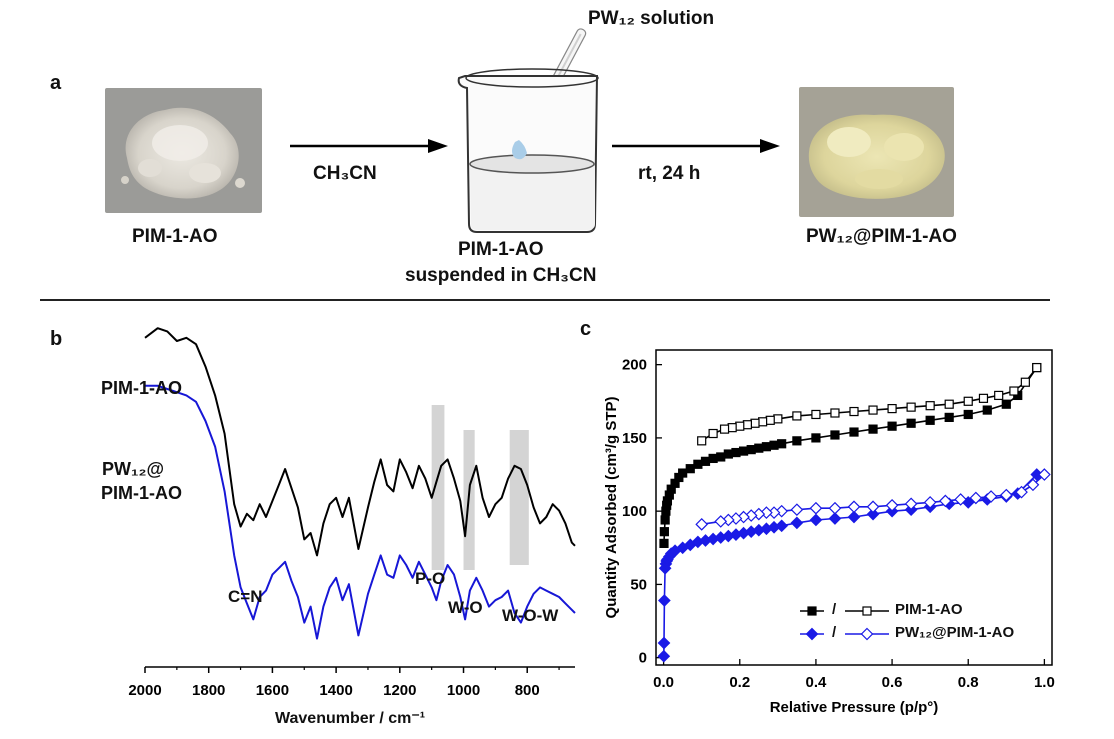  I want to click on ftir-x-tick-label: 1200, so click(399, 690).